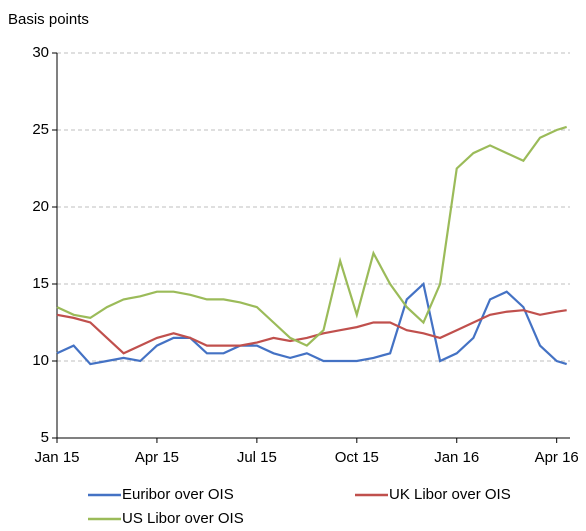 This screenshot has width=586, height=531. I want to click on y-tick-label: 15, so click(40, 283).